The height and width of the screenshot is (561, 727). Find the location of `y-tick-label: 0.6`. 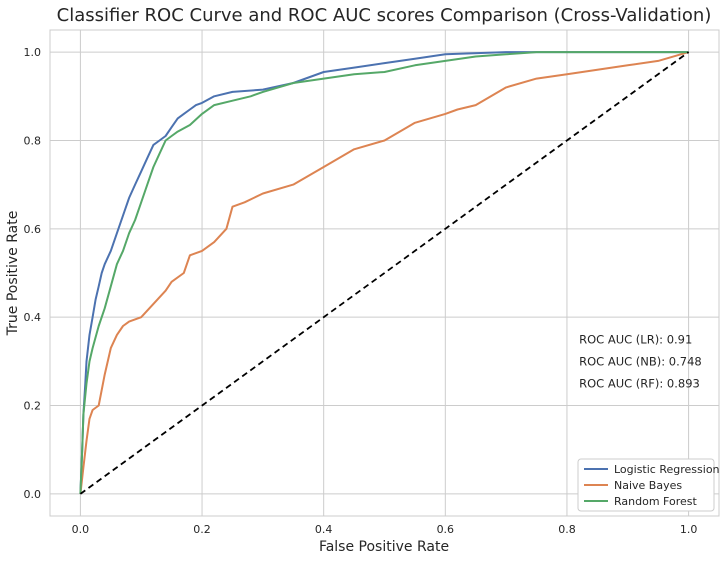

y-tick-label: 0.6 is located at coordinates (33, 229).